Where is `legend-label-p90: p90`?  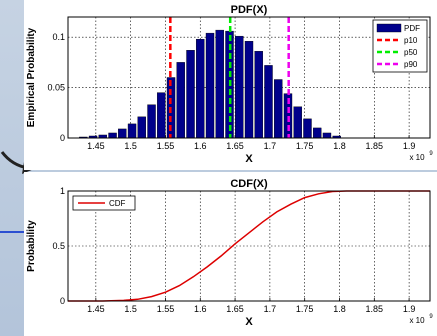 legend-label-p90: p90 is located at coordinates (411, 64).